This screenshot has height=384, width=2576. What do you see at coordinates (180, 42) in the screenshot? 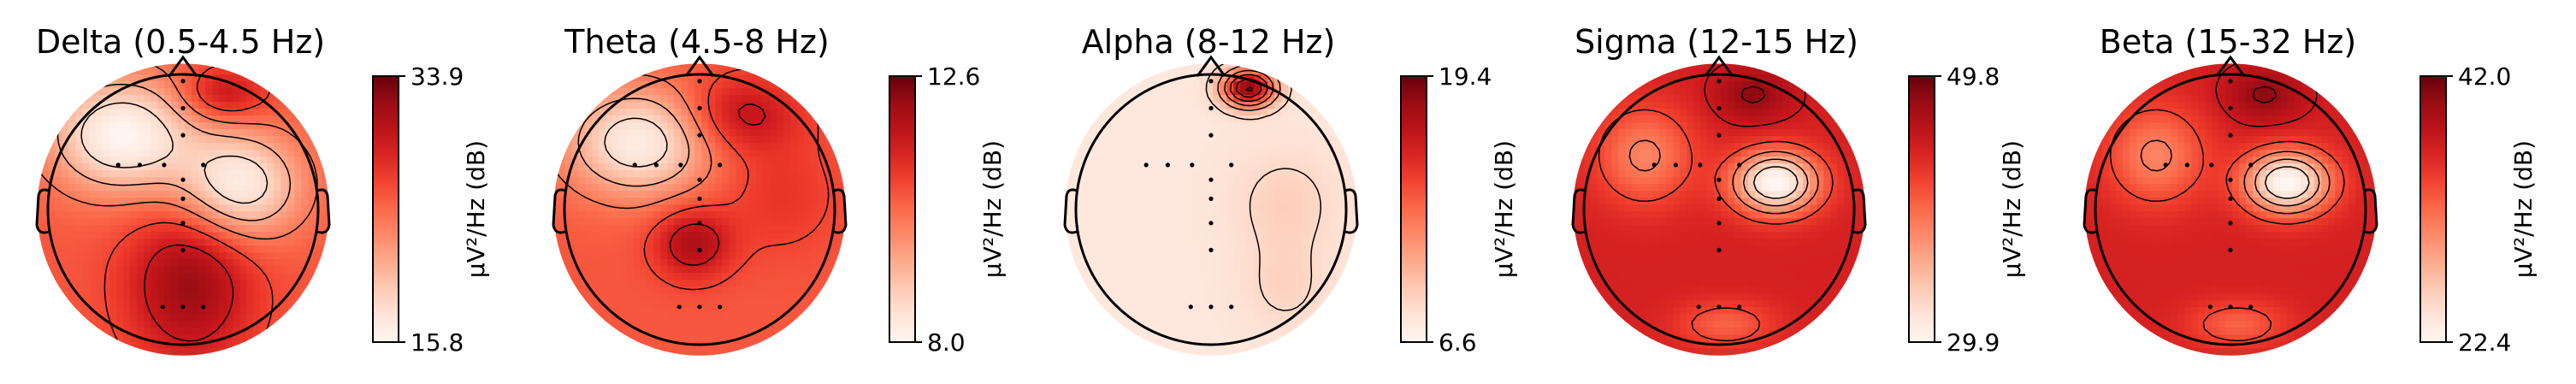
I see `panel-title: Delta (0.5-4.5 Hz)` at bounding box center [180, 42].